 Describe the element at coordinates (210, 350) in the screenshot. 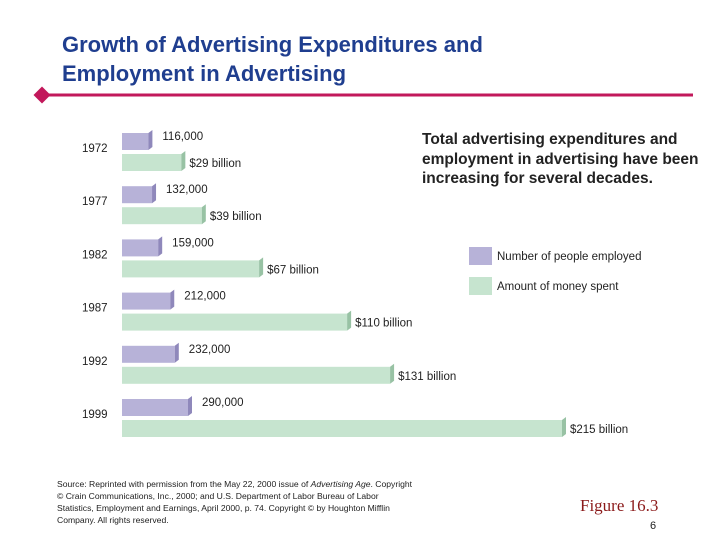

I see `value-label: 232,000` at that location.